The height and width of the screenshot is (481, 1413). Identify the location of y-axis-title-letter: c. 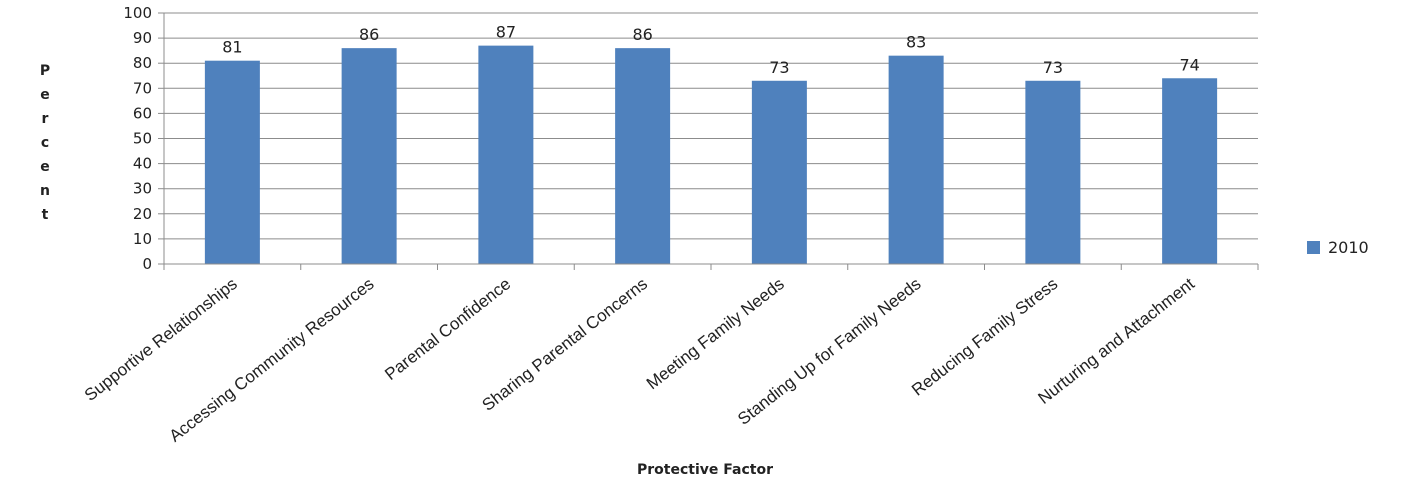
(45, 143).